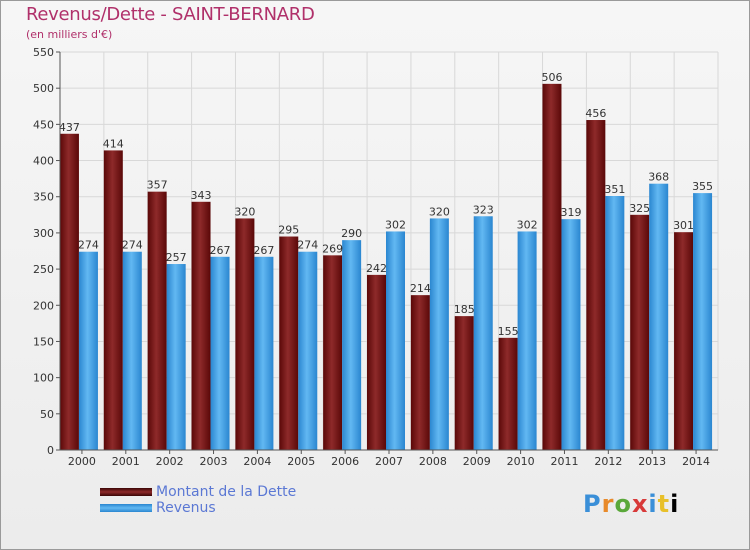 The image size is (750, 550). I want to click on legend-swatch-revenus, so click(126, 508).